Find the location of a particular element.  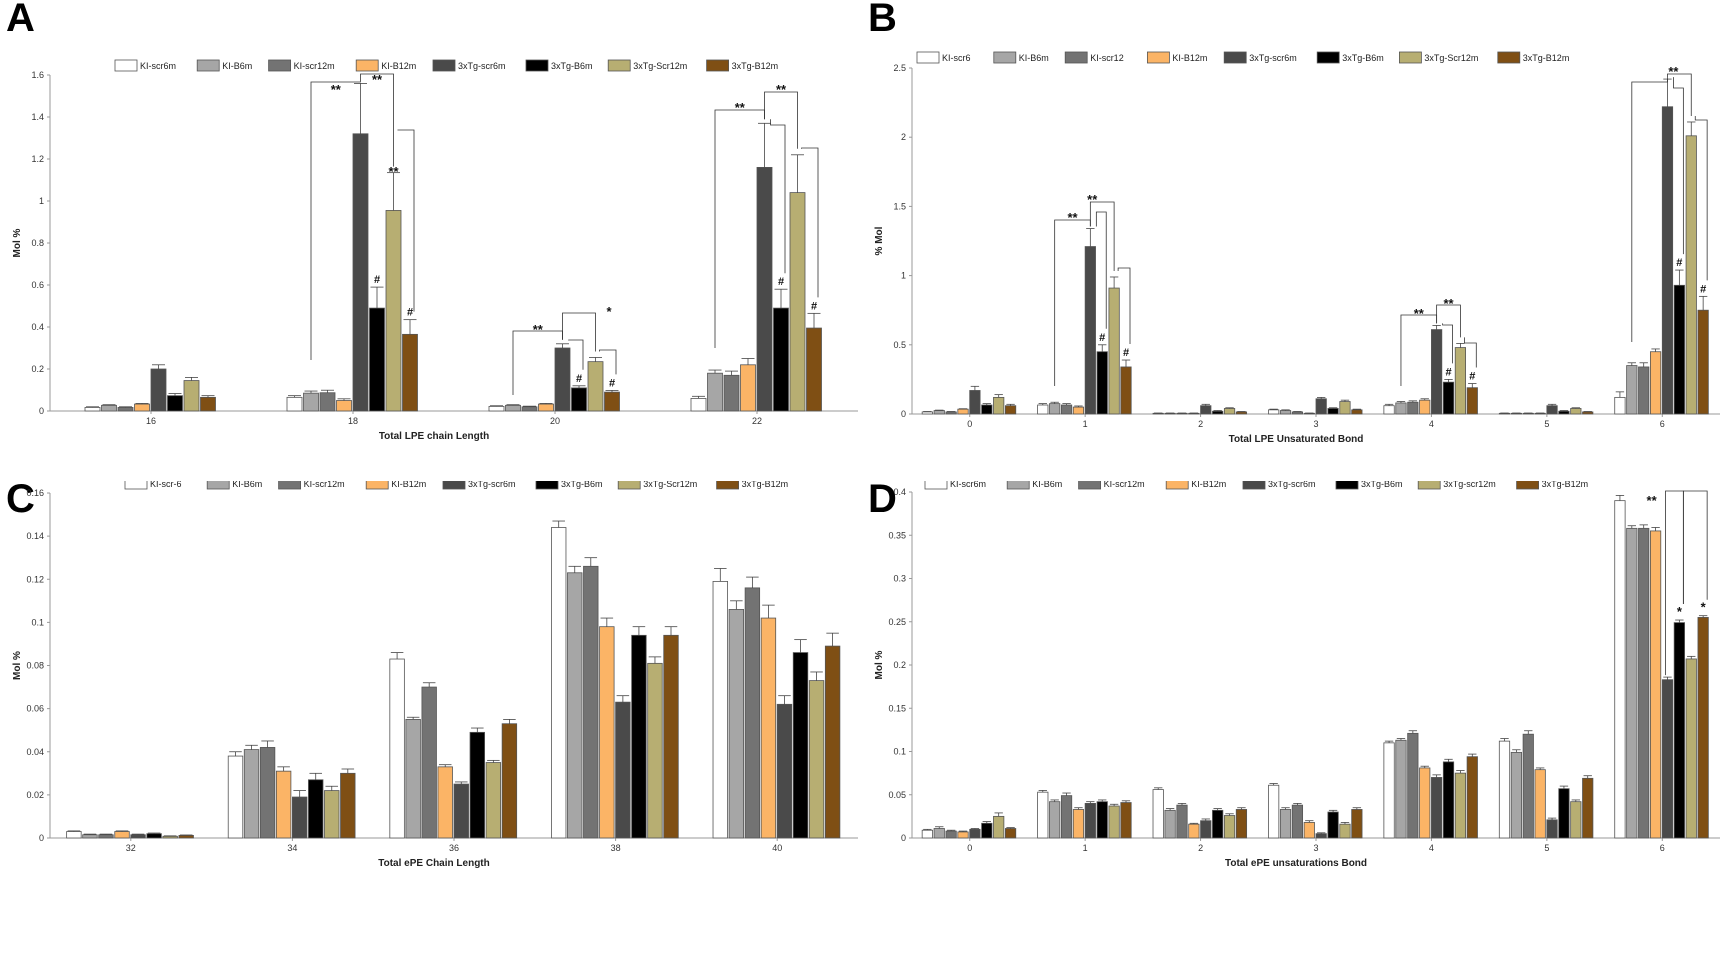

legend-entry: KI-B12m is located at coordinates (1208, 485).